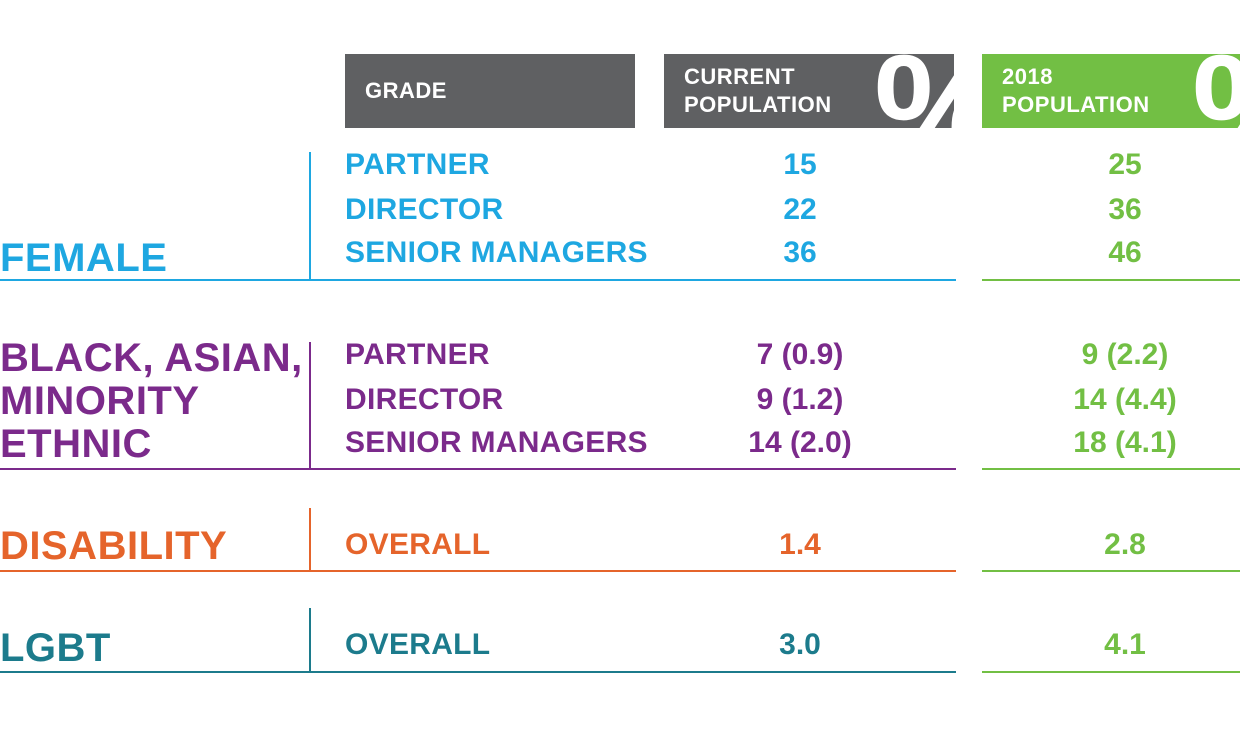  Describe the element at coordinates (1125, 442) in the screenshot. I see `target-value: 18 (4.1)` at that location.